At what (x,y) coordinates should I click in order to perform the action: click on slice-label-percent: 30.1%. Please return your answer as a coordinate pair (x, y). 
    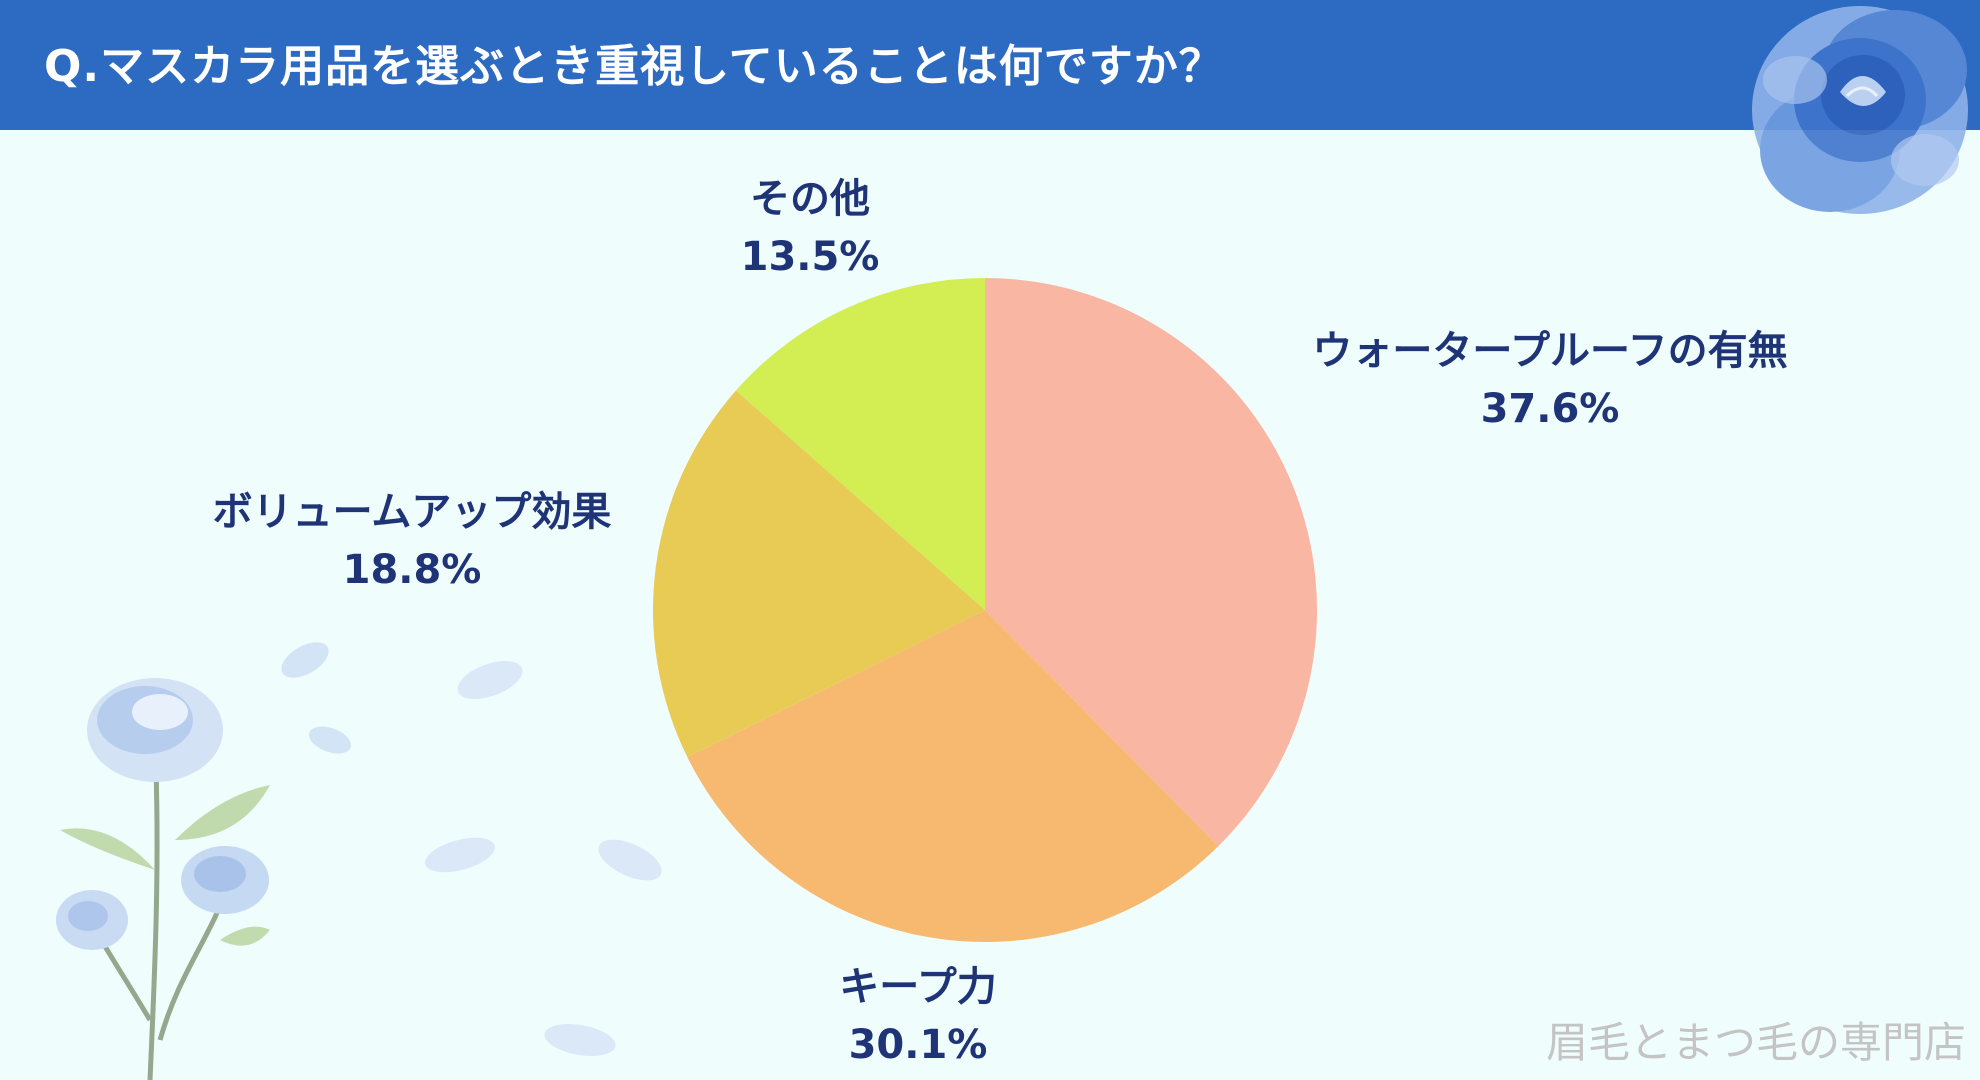
    Looking at the image, I should click on (918, 1045).